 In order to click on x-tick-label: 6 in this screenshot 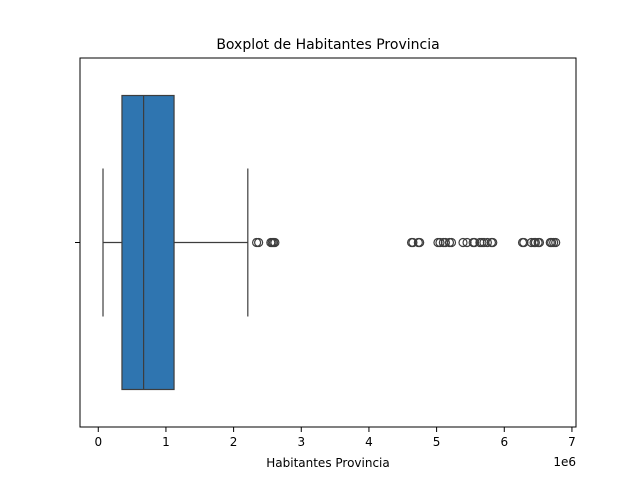, I will do `click(504, 442)`.